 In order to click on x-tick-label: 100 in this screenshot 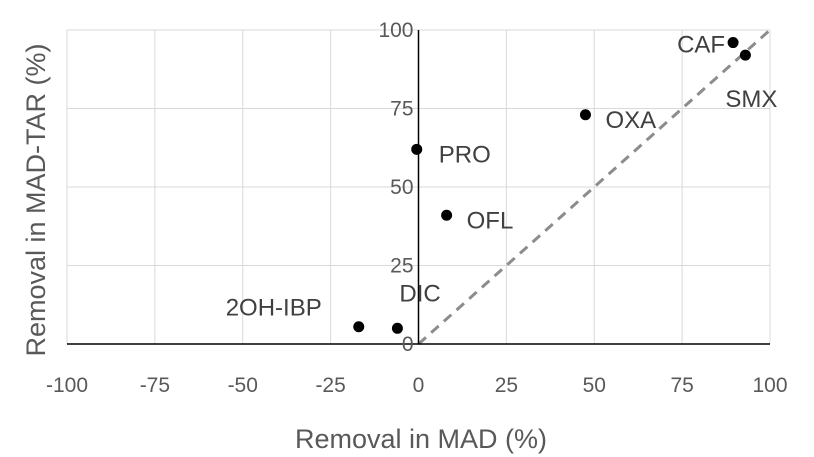, I will do `click(769, 385)`.